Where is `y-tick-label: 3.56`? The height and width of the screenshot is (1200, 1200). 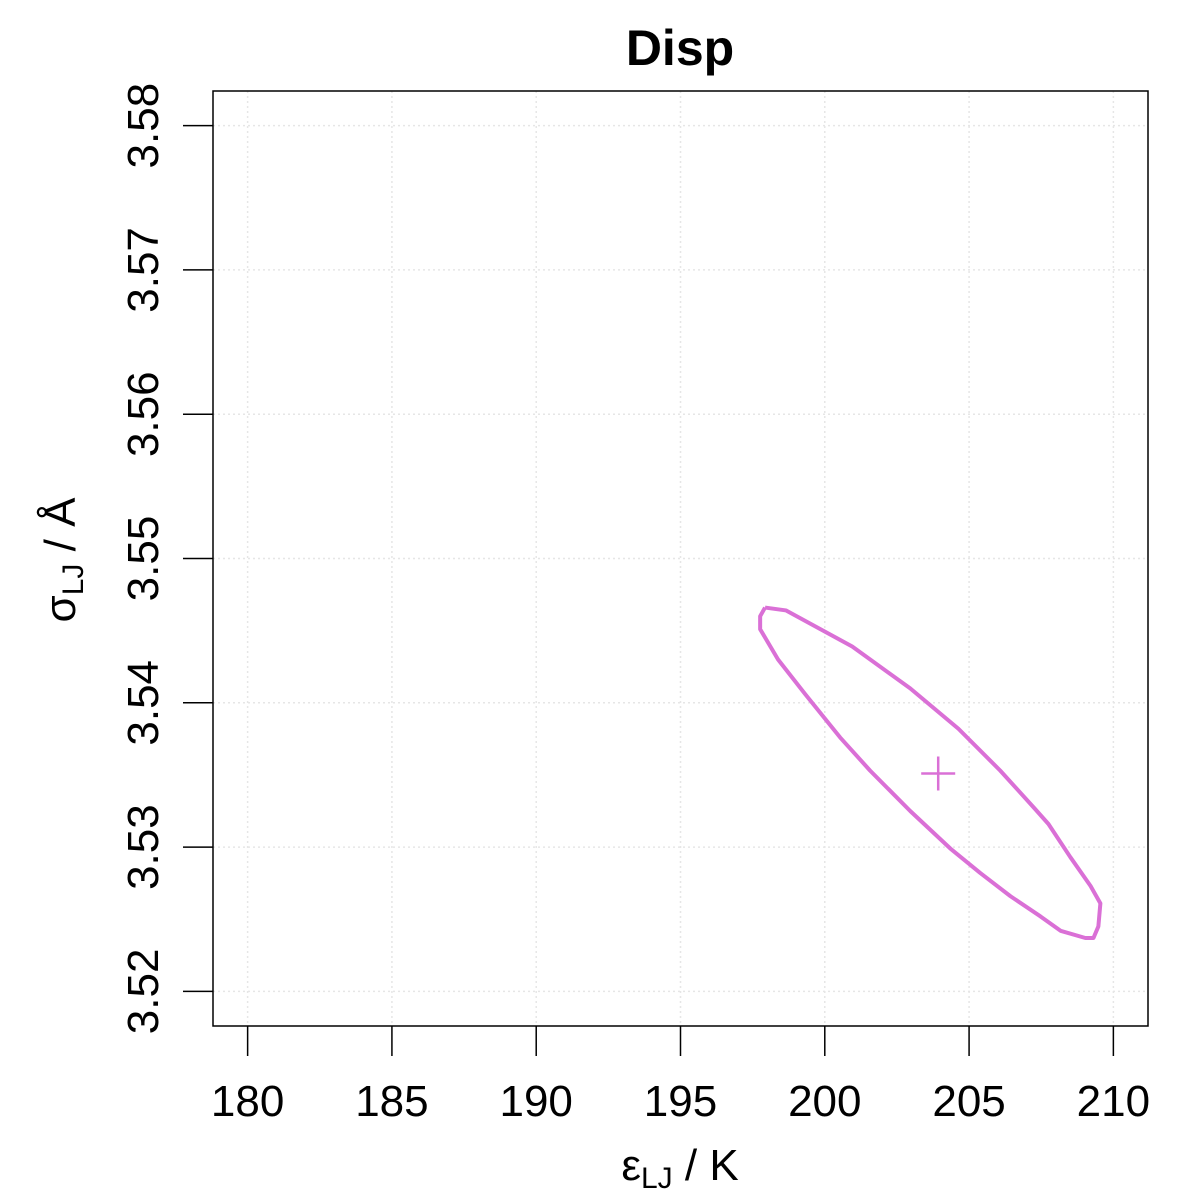
y-tick-label: 3.56 is located at coordinates (143, 414).